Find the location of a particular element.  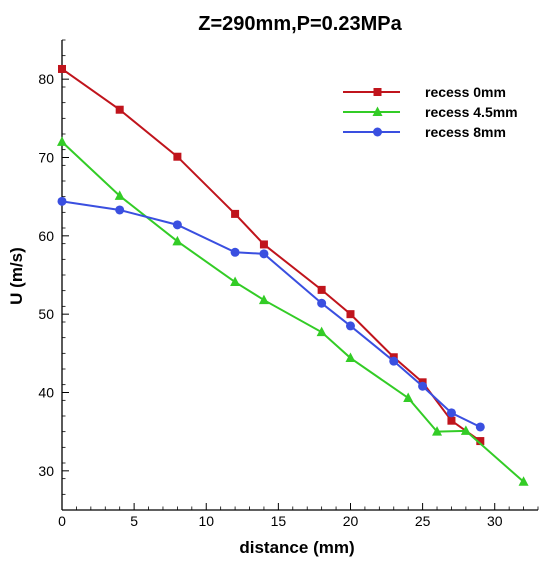

y-tick-label: 60 is located at coordinates (46, 236).